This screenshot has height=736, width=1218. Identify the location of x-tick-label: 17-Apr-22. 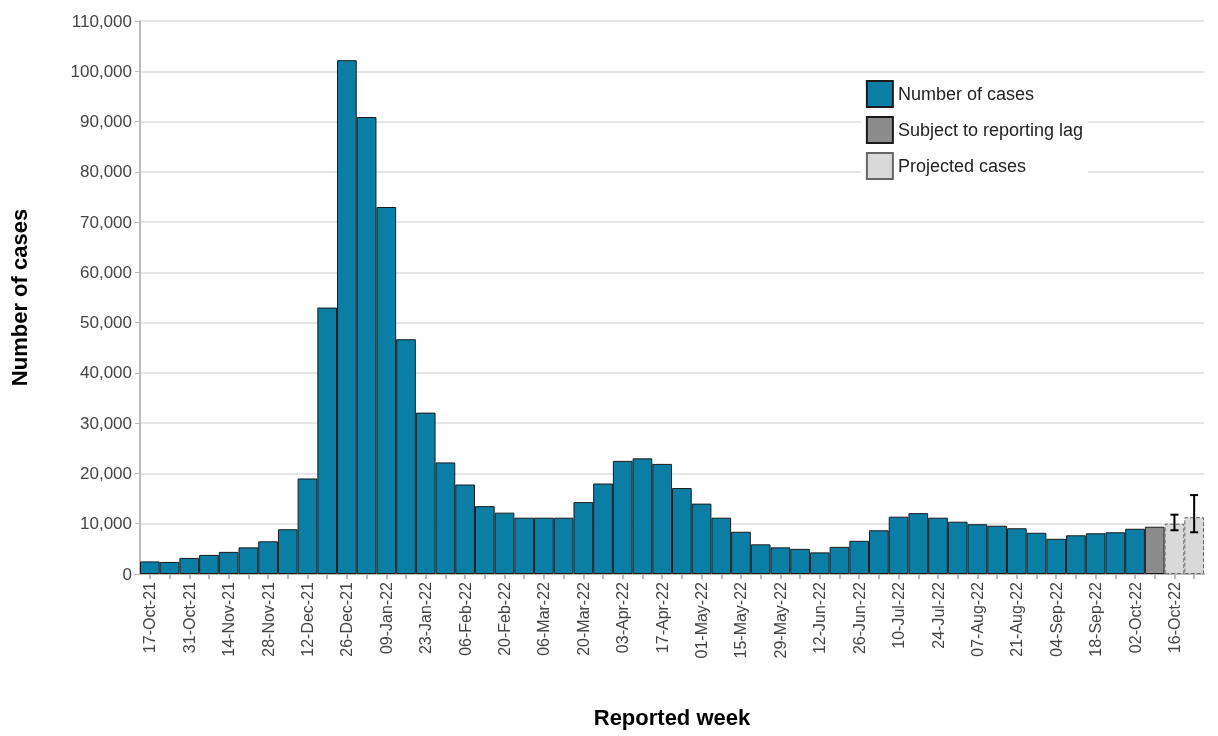
(662, 617).